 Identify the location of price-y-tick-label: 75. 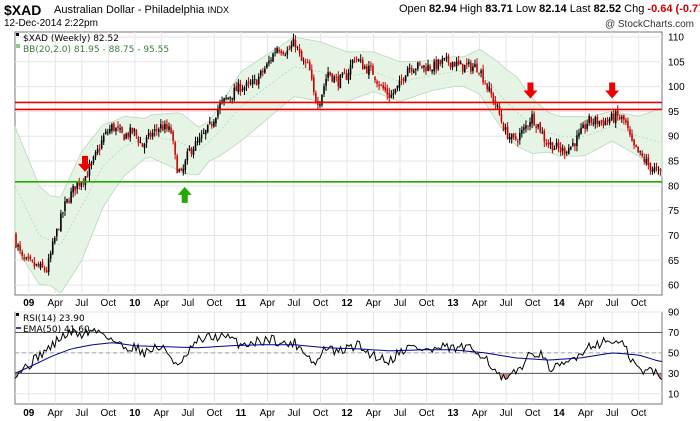
(674, 211).